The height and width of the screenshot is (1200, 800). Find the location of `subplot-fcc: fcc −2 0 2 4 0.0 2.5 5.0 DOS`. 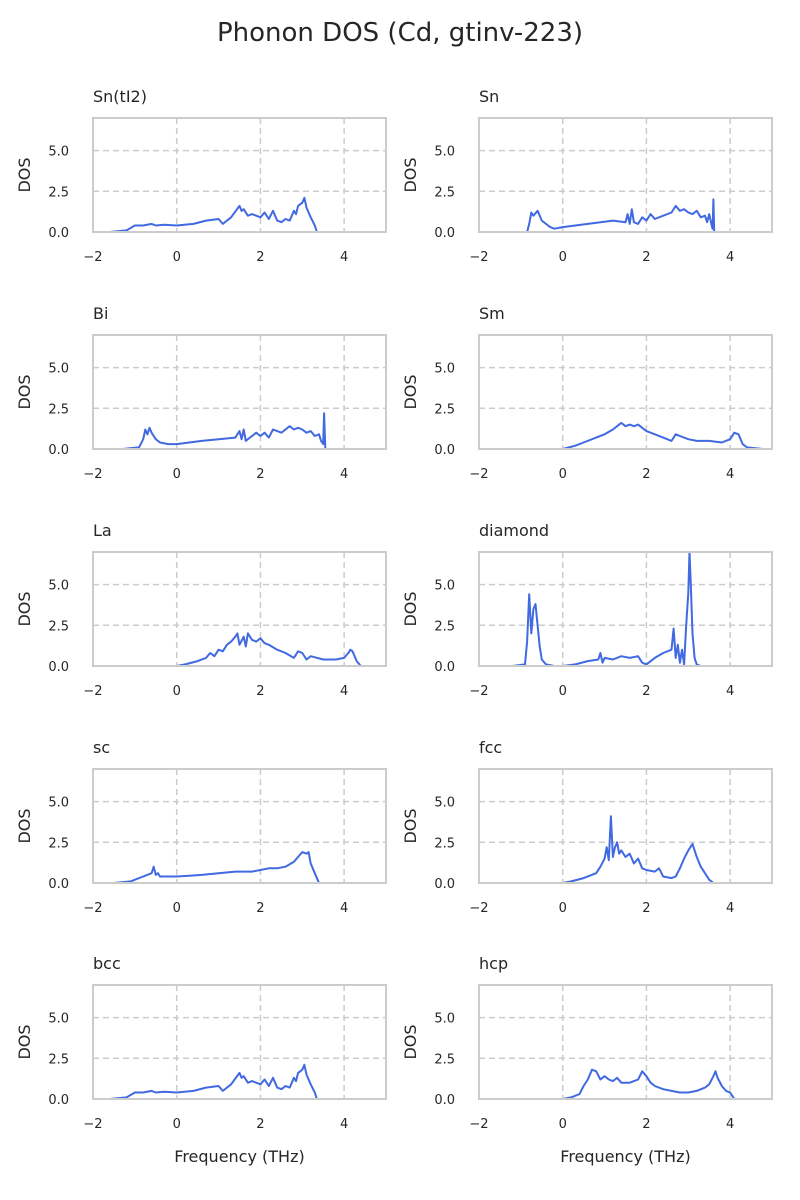

subplot-fcc: fcc −2 0 2 4 0.0 2.5 5.0 DOS is located at coordinates (587, 827).